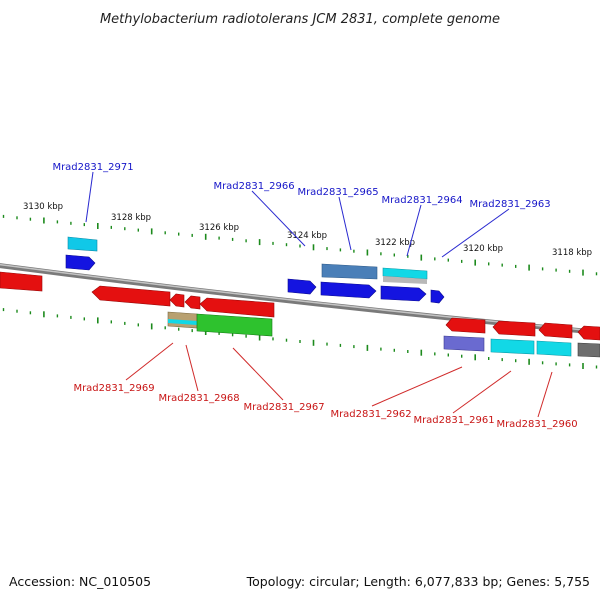 The height and width of the screenshot is (600, 600). What do you see at coordinates (453, 420) in the screenshot?
I see `gene-label-mrad2831-2961: Mrad2831_2961` at bounding box center [453, 420].